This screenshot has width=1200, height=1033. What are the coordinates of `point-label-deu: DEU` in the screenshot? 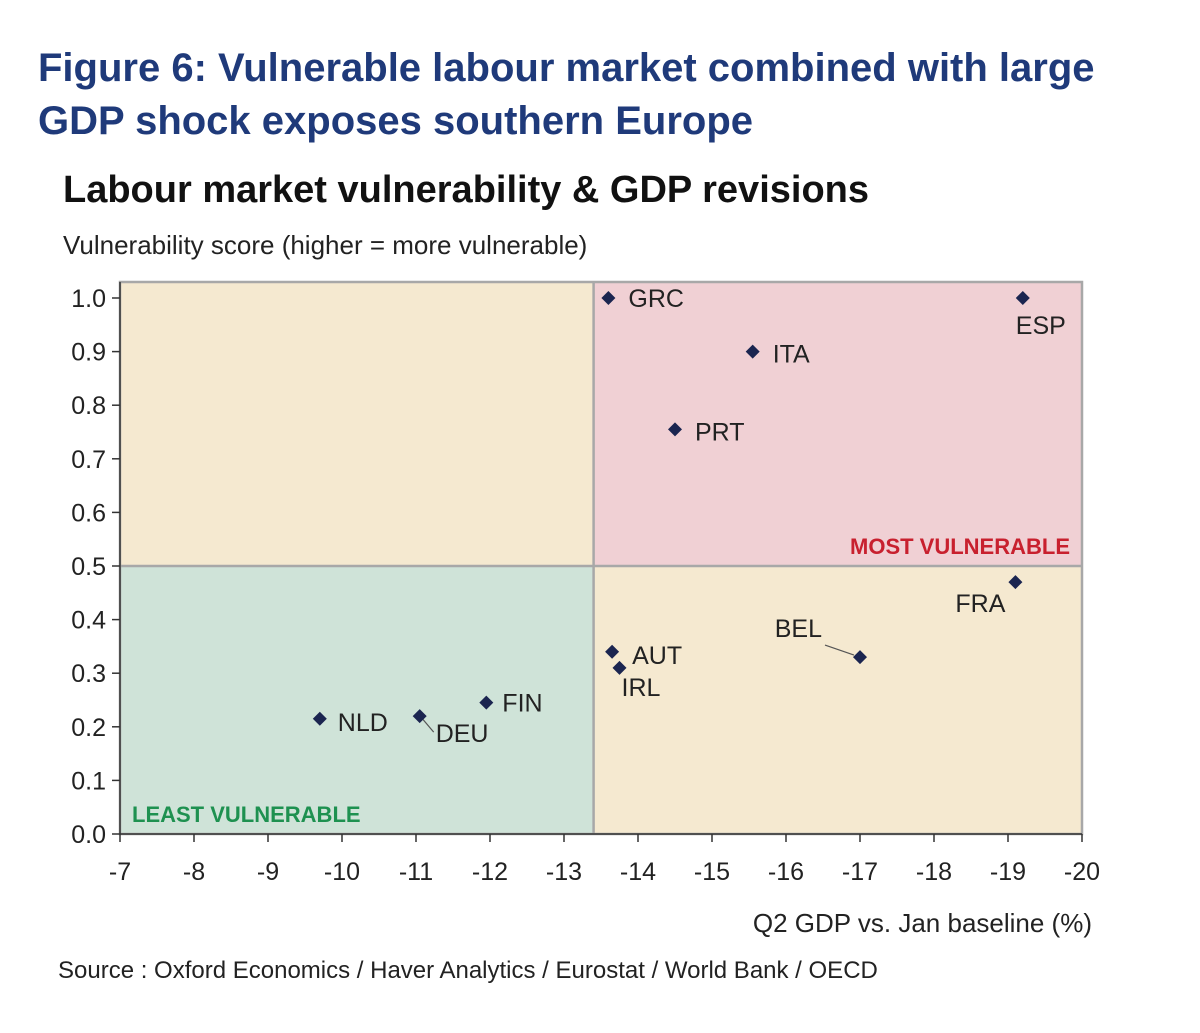 It's located at (462, 734).